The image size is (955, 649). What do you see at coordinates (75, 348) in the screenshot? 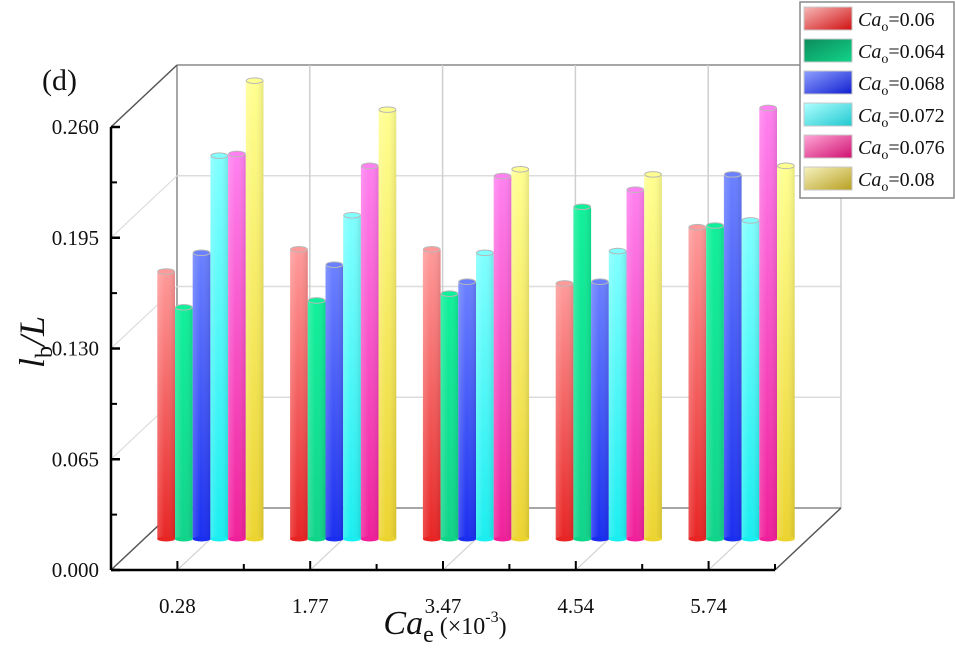
I see `y-tick-labels: 0.000 0.065 0.130 0.195 0.260` at bounding box center [75, 348].